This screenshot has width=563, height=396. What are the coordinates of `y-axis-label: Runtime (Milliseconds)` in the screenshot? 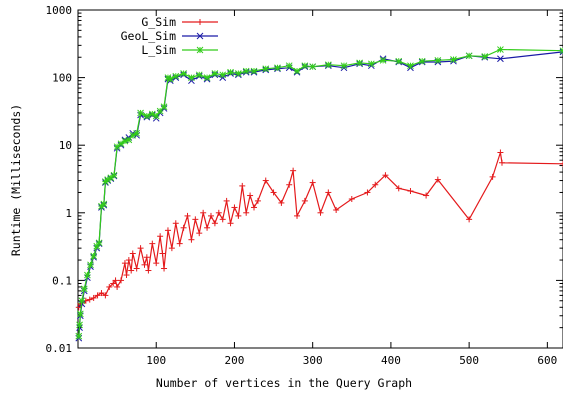 It's located at (16, 180).